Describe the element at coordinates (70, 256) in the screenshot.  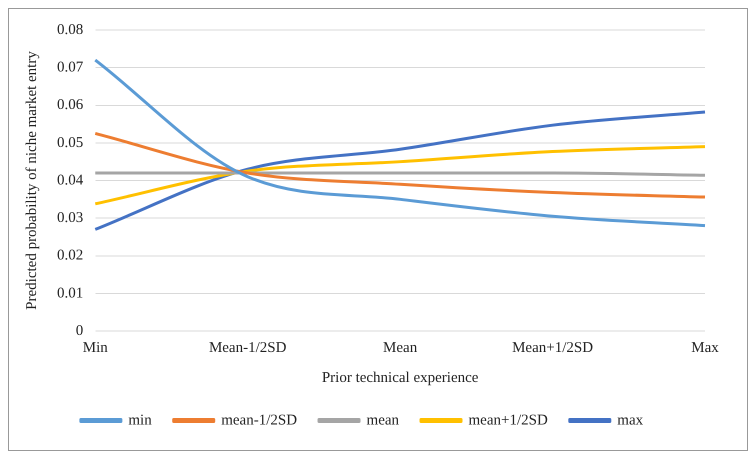
I see `y-tick-label: 0.02` at that location.